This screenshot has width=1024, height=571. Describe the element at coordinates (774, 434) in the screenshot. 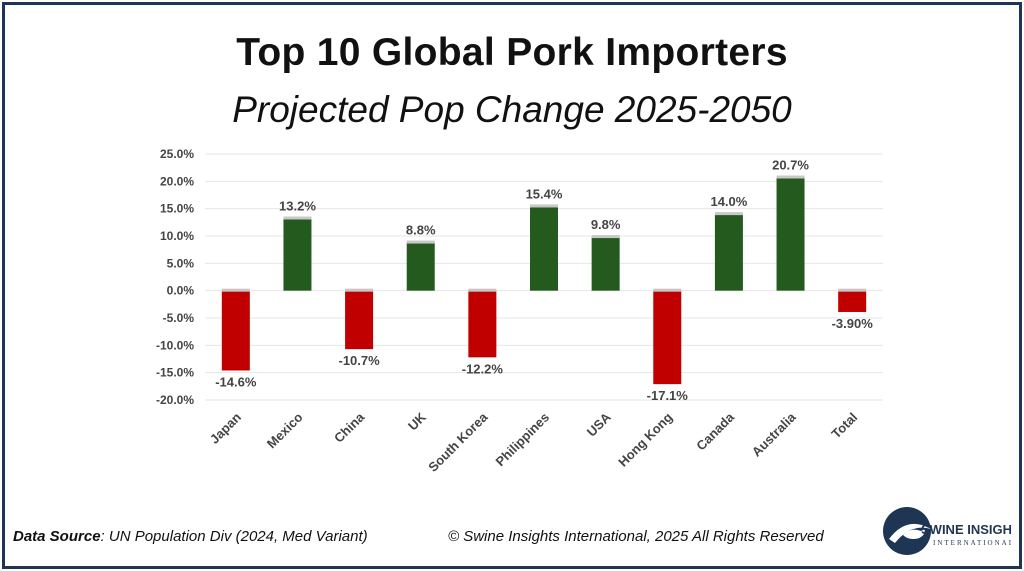

I see `x-tick-label: Australia` at that location.